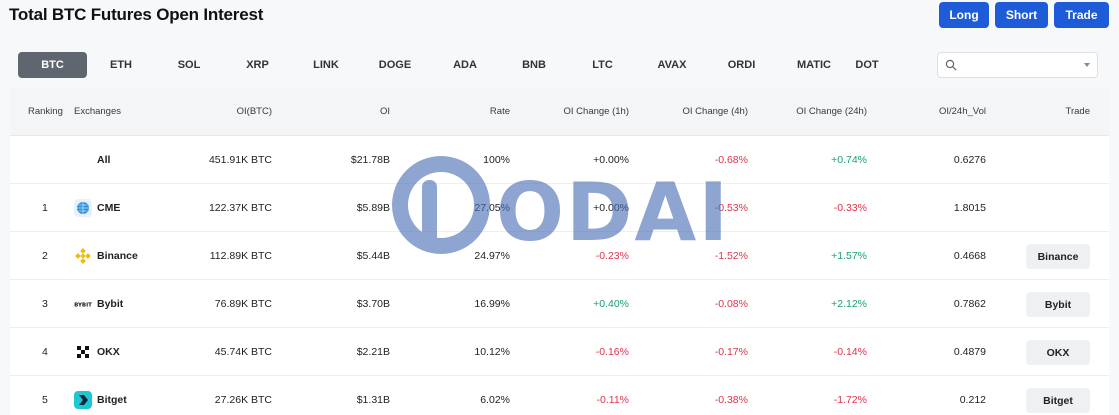  Describe the element at coordinates (83, 400) in the screenshot. I see `bitget-icon` at that location.